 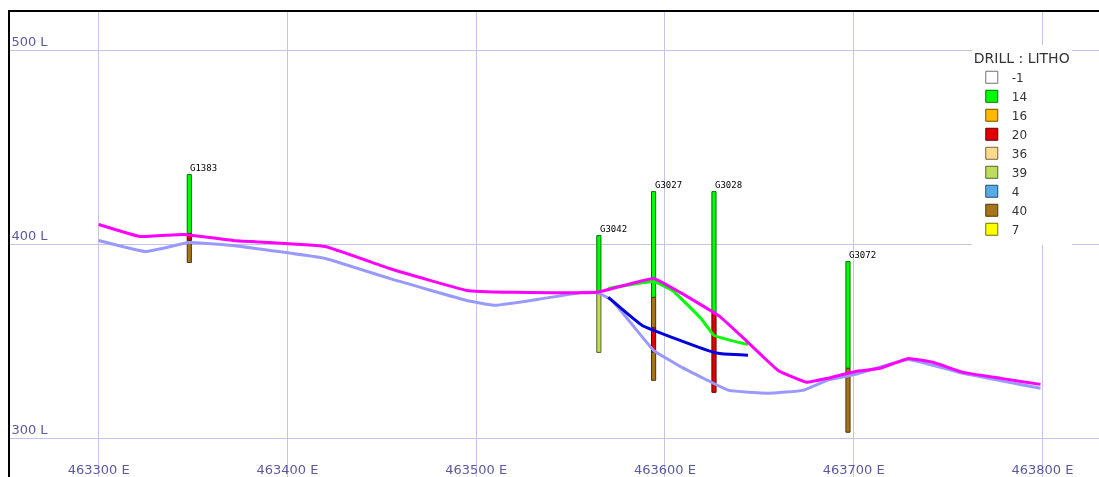 I want to click on x-tick-label: 463500 E, so click(x=476, y=469).